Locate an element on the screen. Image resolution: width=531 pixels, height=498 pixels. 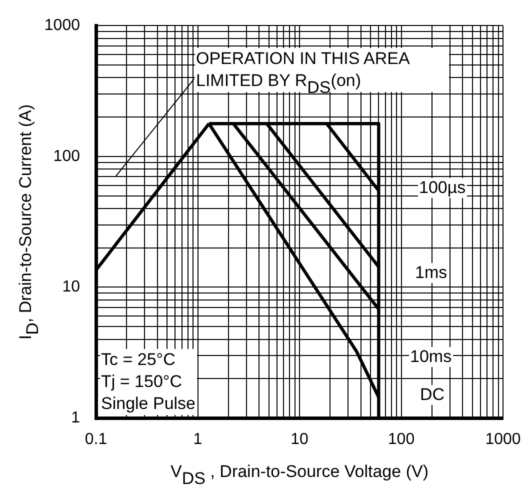
x-tick-label: 1 is located at coordinates (197, 439).